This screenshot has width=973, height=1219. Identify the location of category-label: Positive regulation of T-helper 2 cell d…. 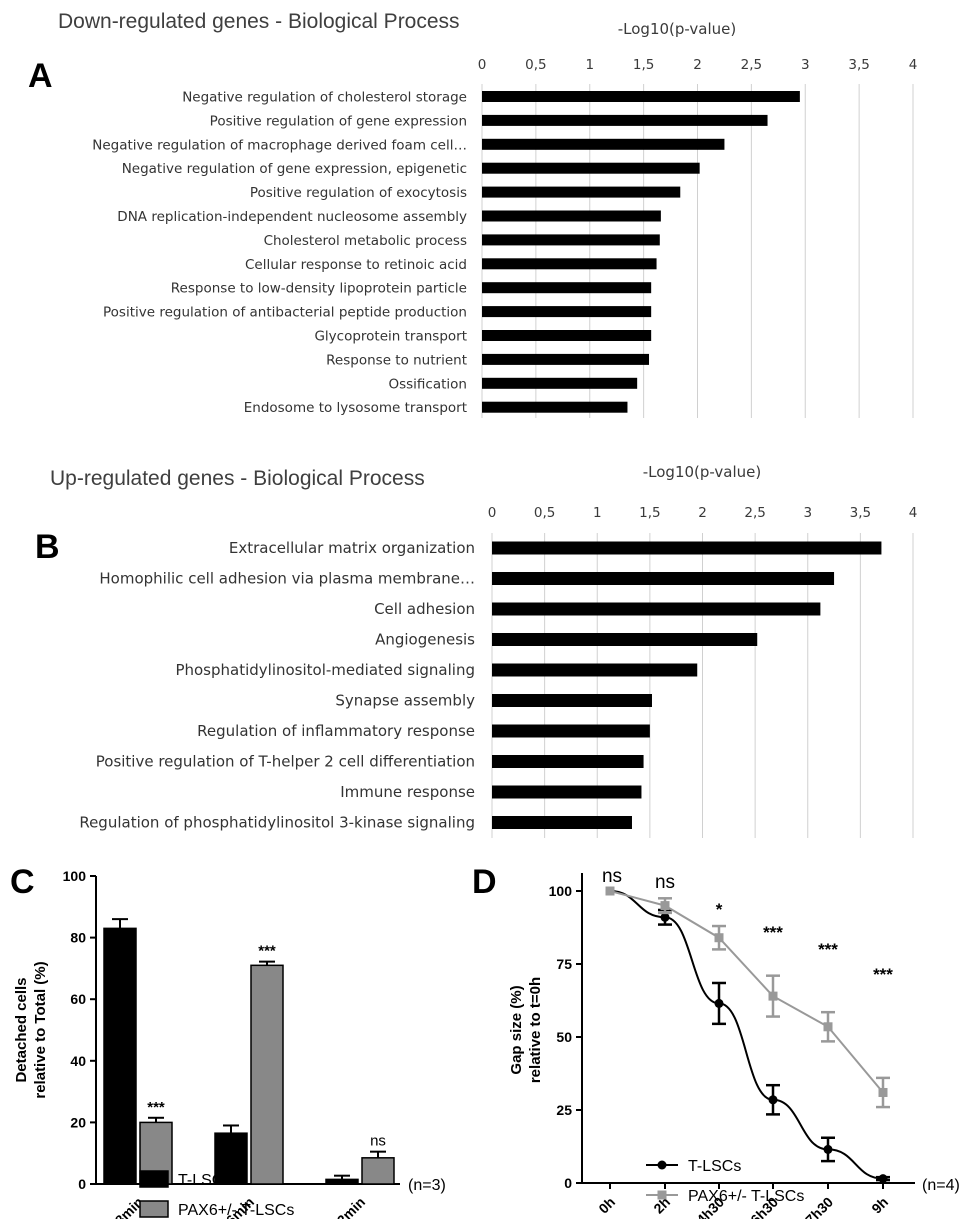
(285, 762).